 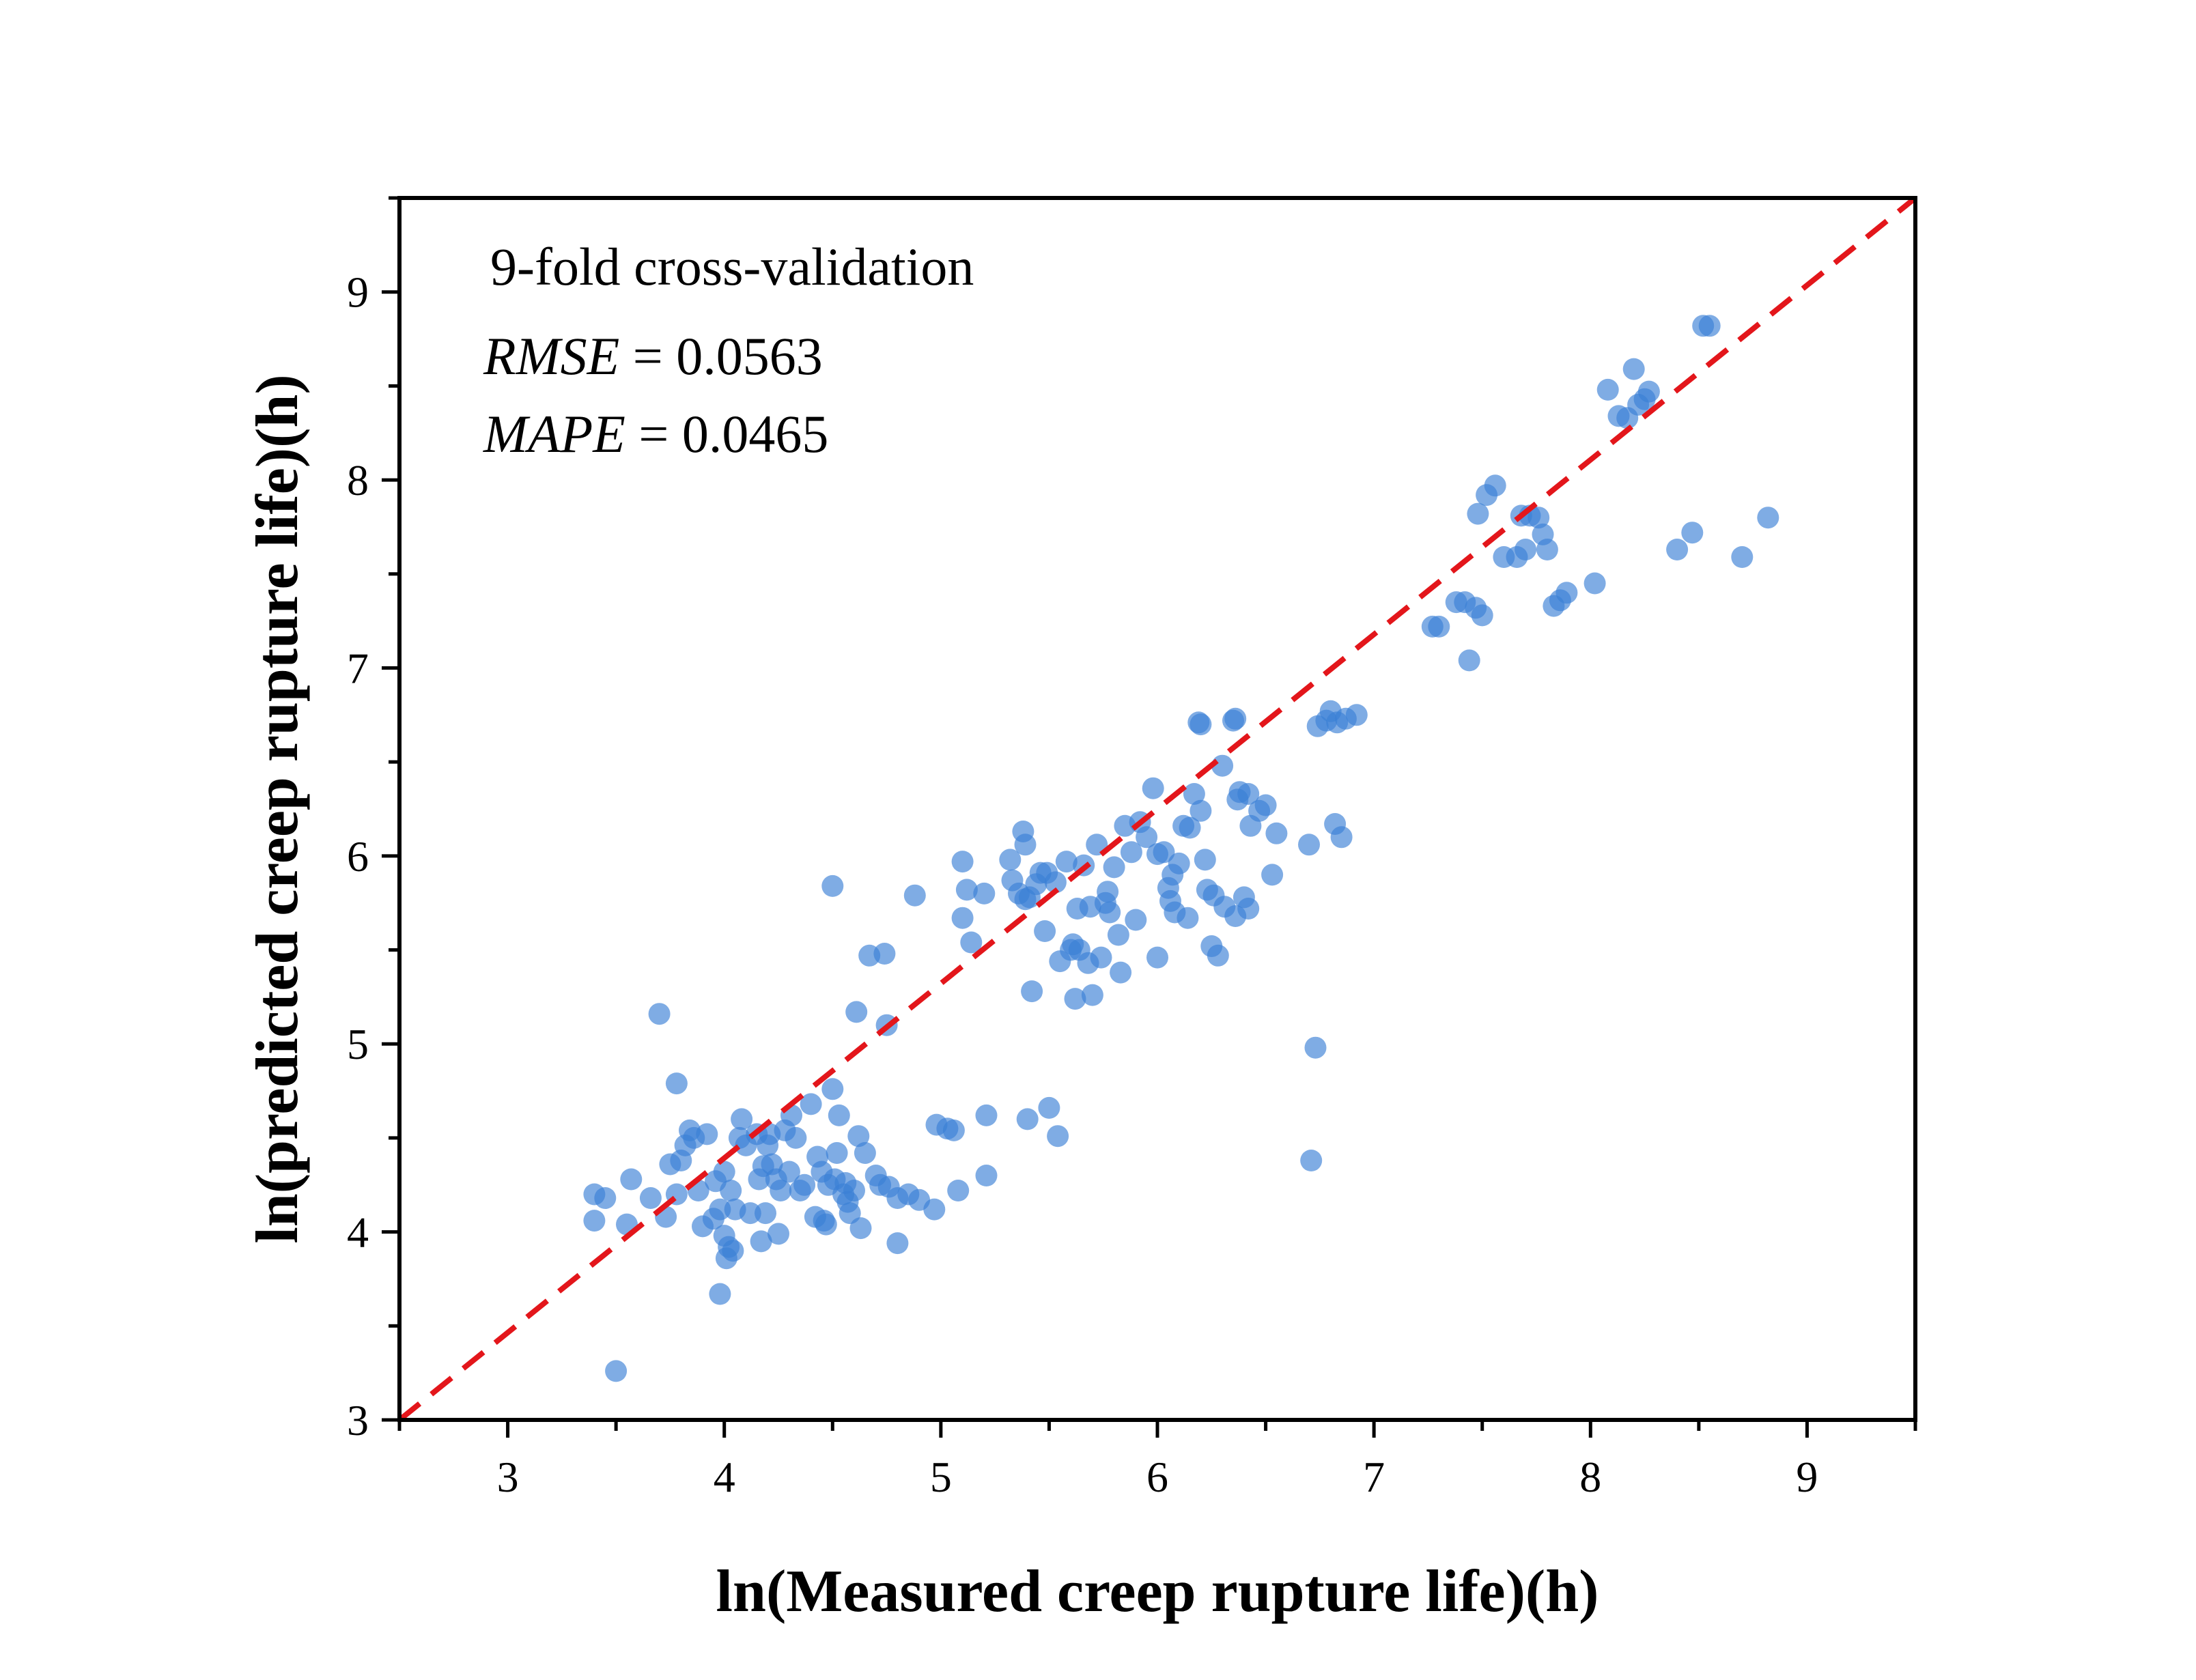 What do you see at coordinates (358, 668) in the screenshot?
I see `y-tick-label: 7` at bounding box center [358, 668].